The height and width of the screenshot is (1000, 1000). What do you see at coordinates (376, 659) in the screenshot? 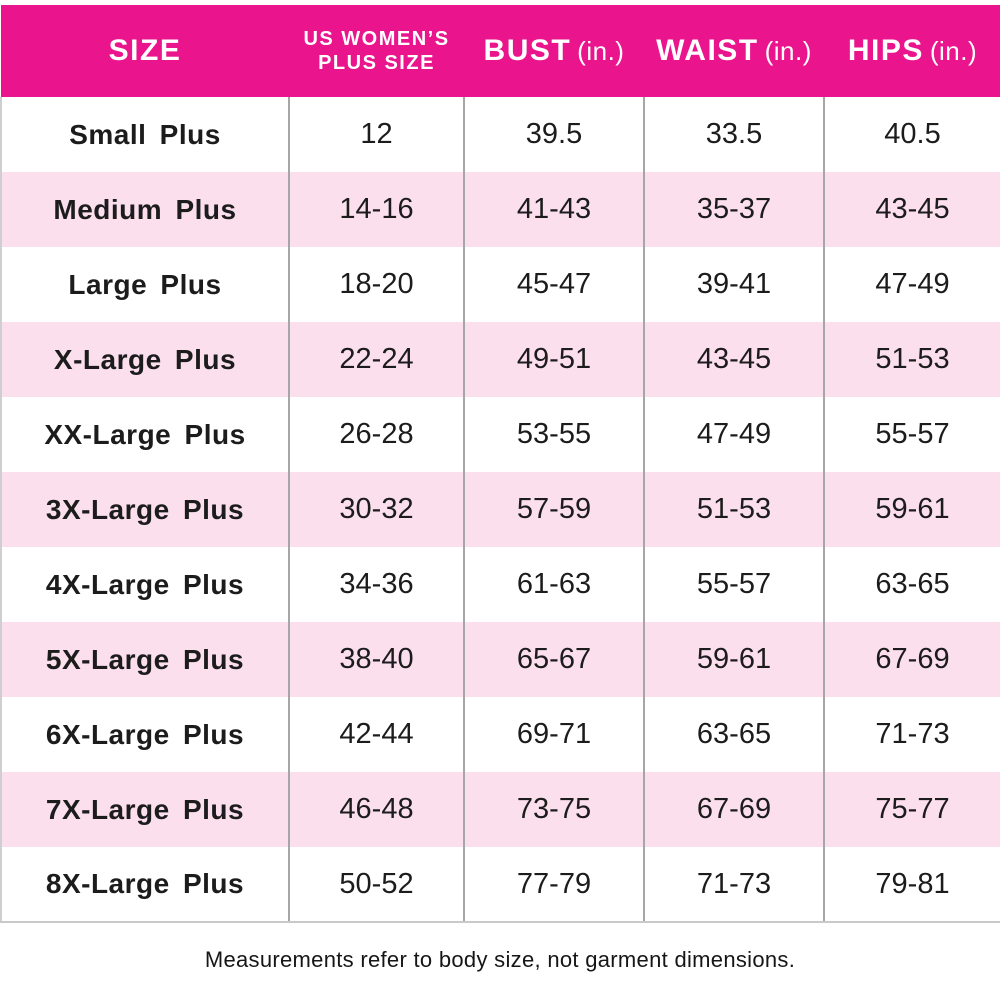
I see `cell-us-plus: 38-40` at bounding box center [376, 659].